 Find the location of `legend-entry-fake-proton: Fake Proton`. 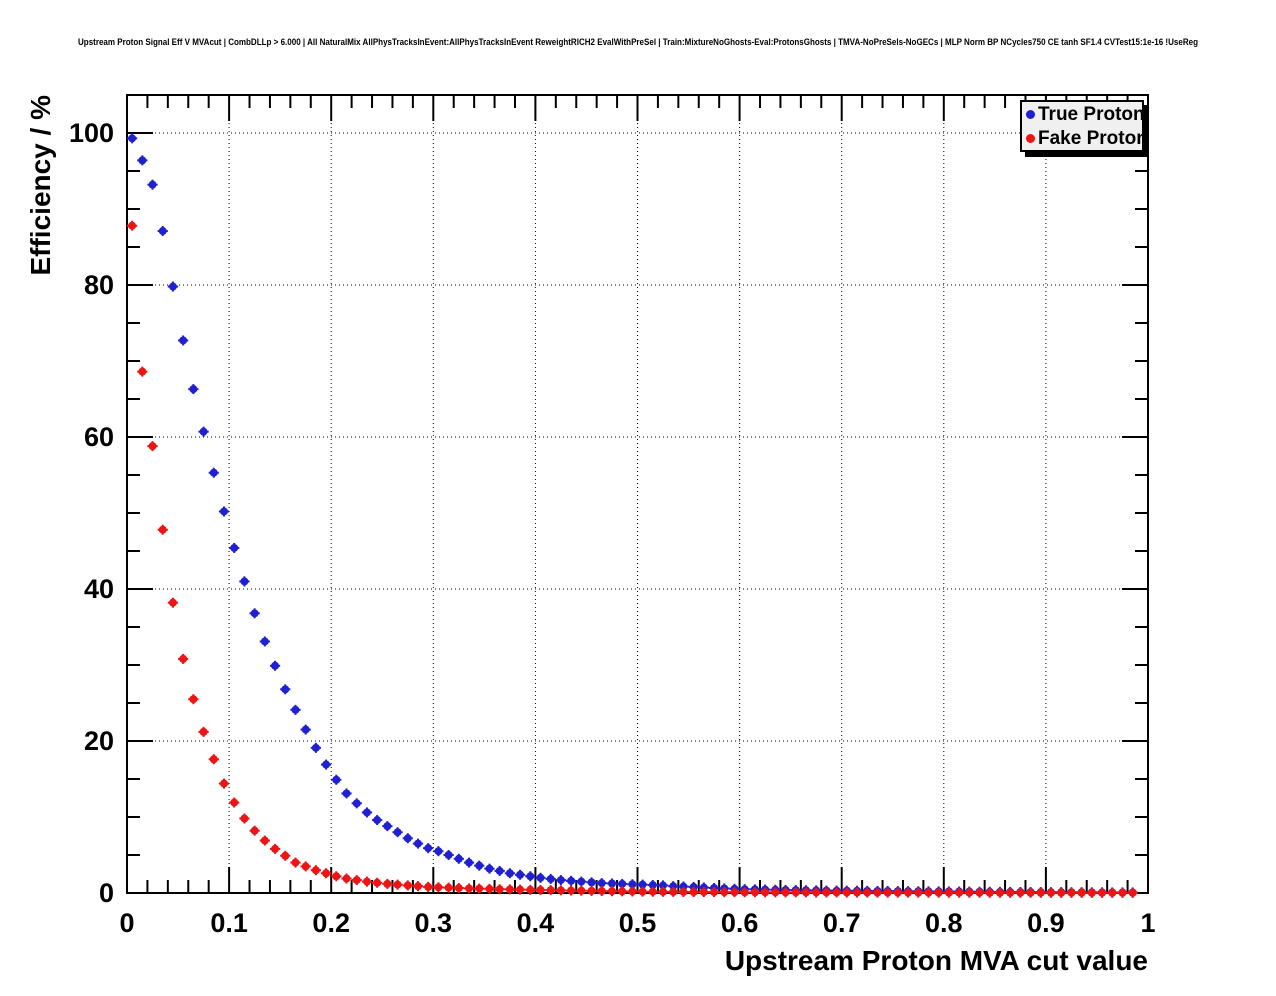

legend-entry-fake-proton: Fake Proton is located at coordinates (1085, 138).